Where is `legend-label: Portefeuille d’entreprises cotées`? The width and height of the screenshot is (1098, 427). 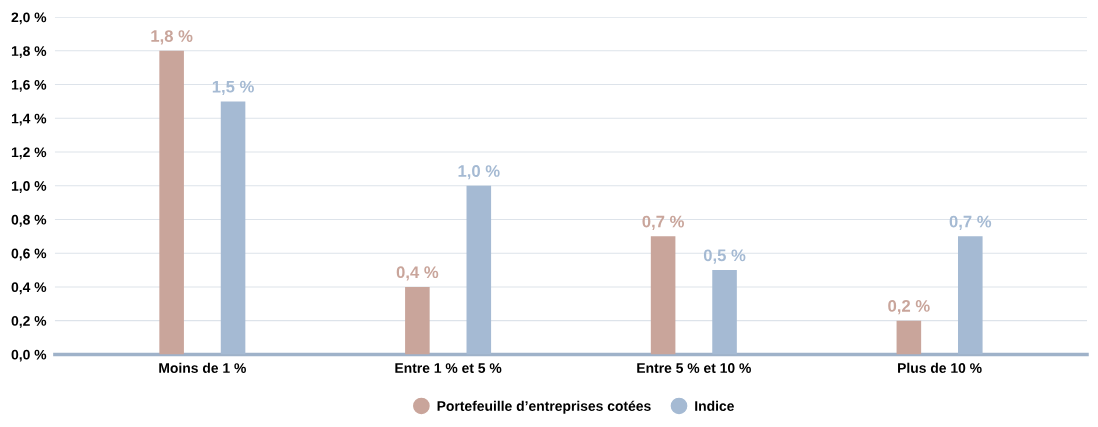 legend-label: Portefeuille d’entreprises cotées is located at coordinates (544, 407).